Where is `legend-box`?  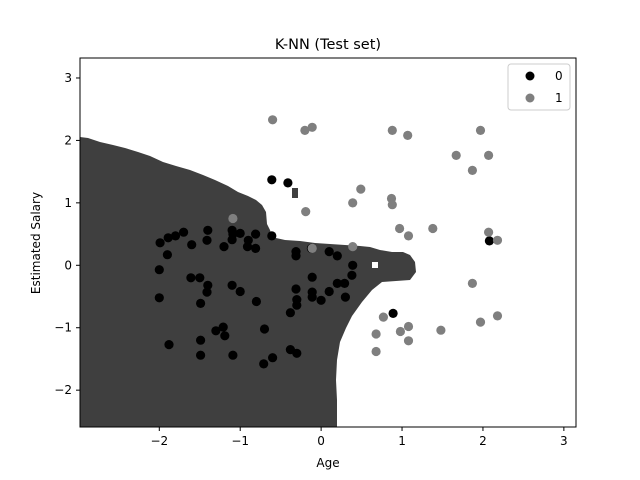
legend-box is located at coordinates (539, 87).